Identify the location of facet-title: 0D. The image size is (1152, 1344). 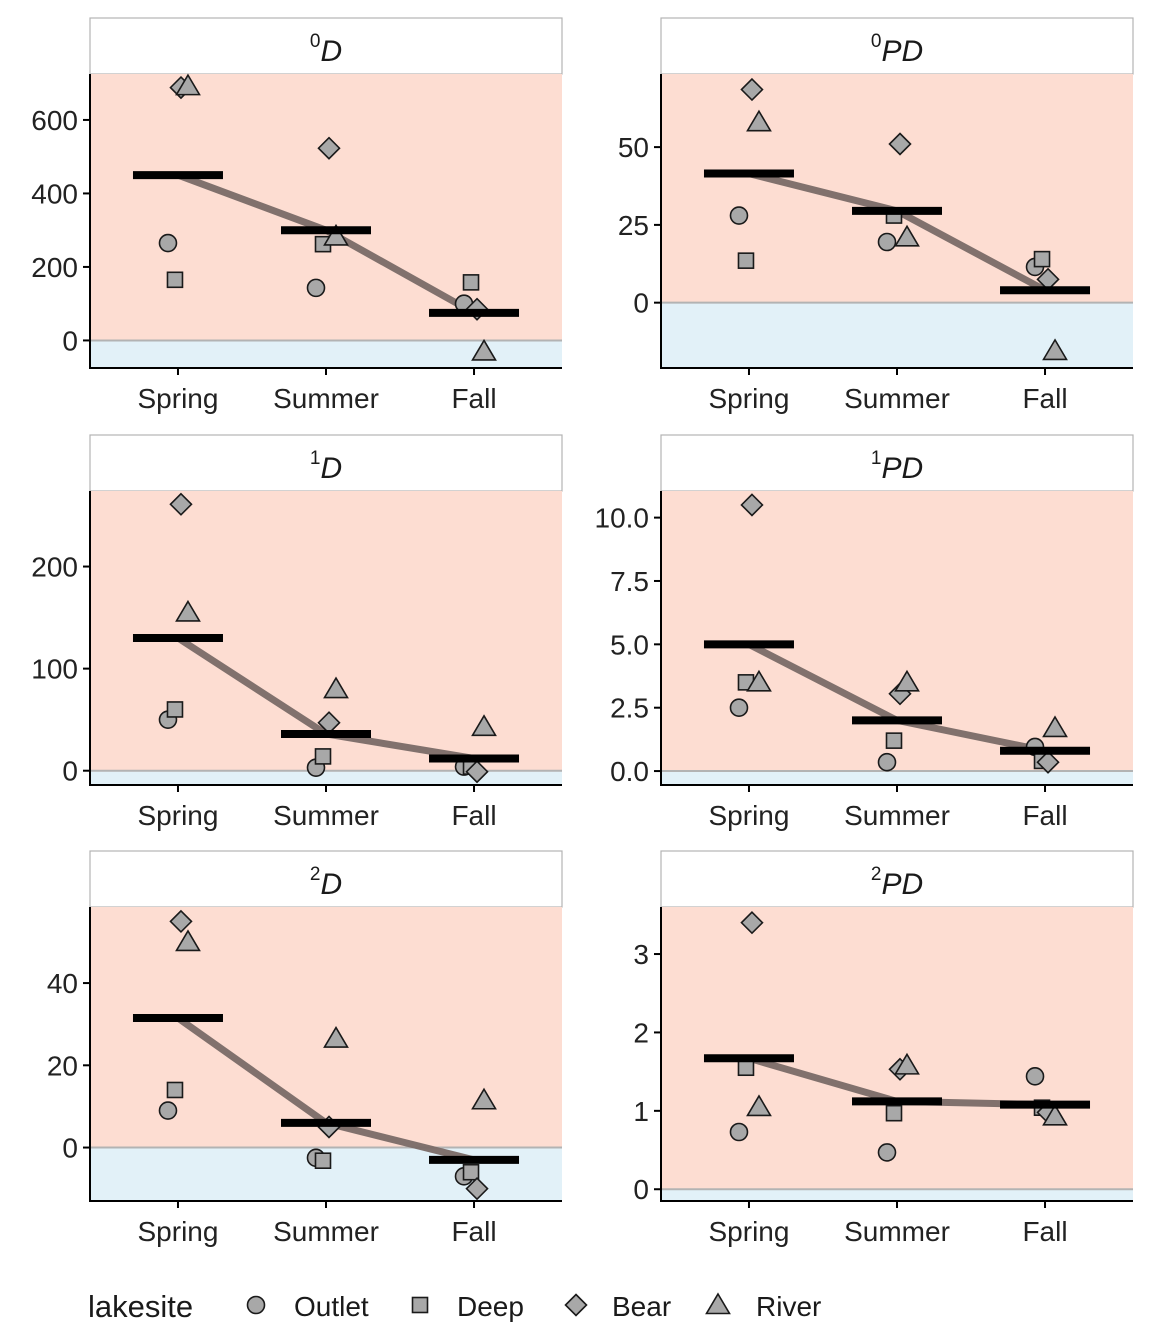
(326, 49).